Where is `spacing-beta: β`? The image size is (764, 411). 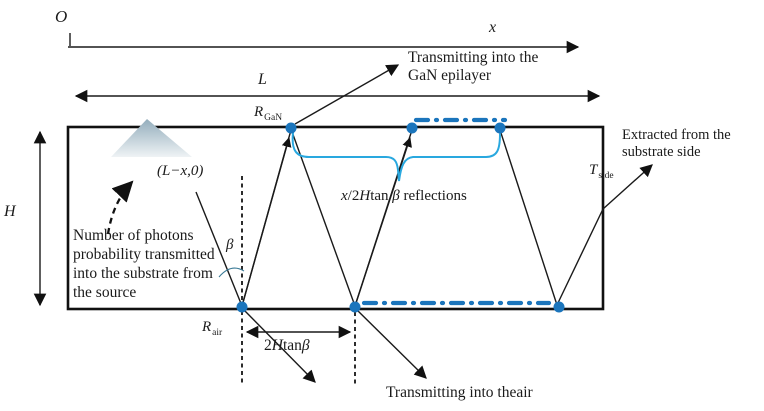
spacing-beta: β is located at coordinates (305, 345).